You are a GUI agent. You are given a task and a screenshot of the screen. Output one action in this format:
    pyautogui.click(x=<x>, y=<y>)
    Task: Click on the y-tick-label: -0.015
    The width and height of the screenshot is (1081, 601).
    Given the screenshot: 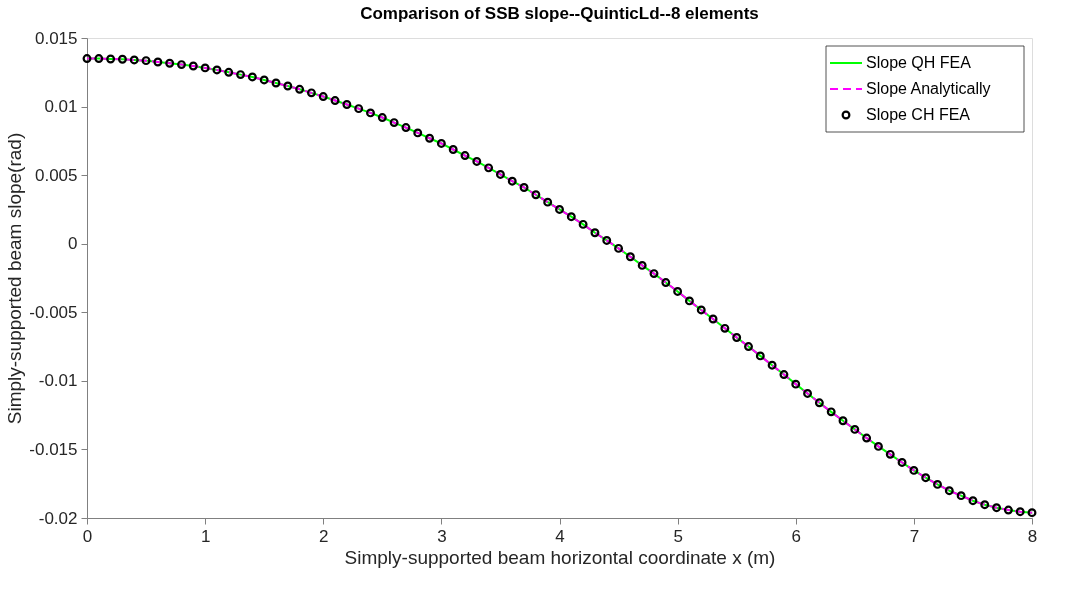 What is the action you would take?
    pyautogui.click(x=53, y=449)
    